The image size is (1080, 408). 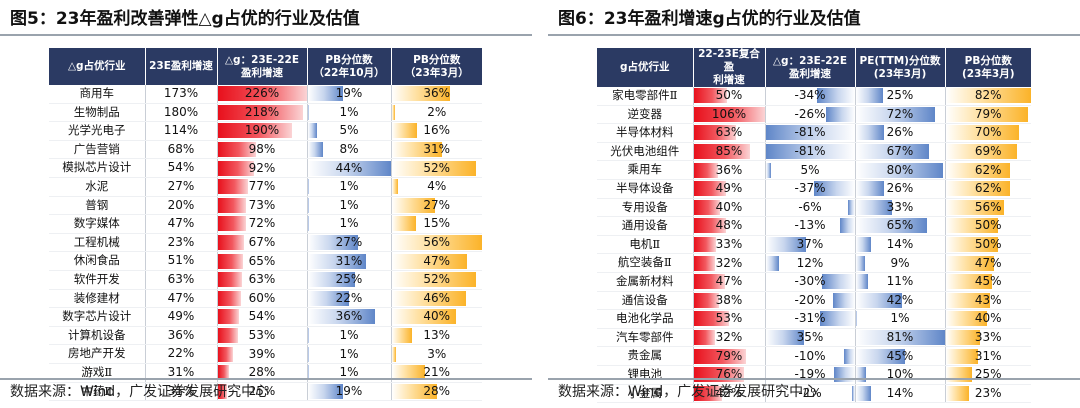 What do you see at coordinates (988, 169) in the screenshot?
I see `cell-value: 62%` at bounding box center [988, 169].